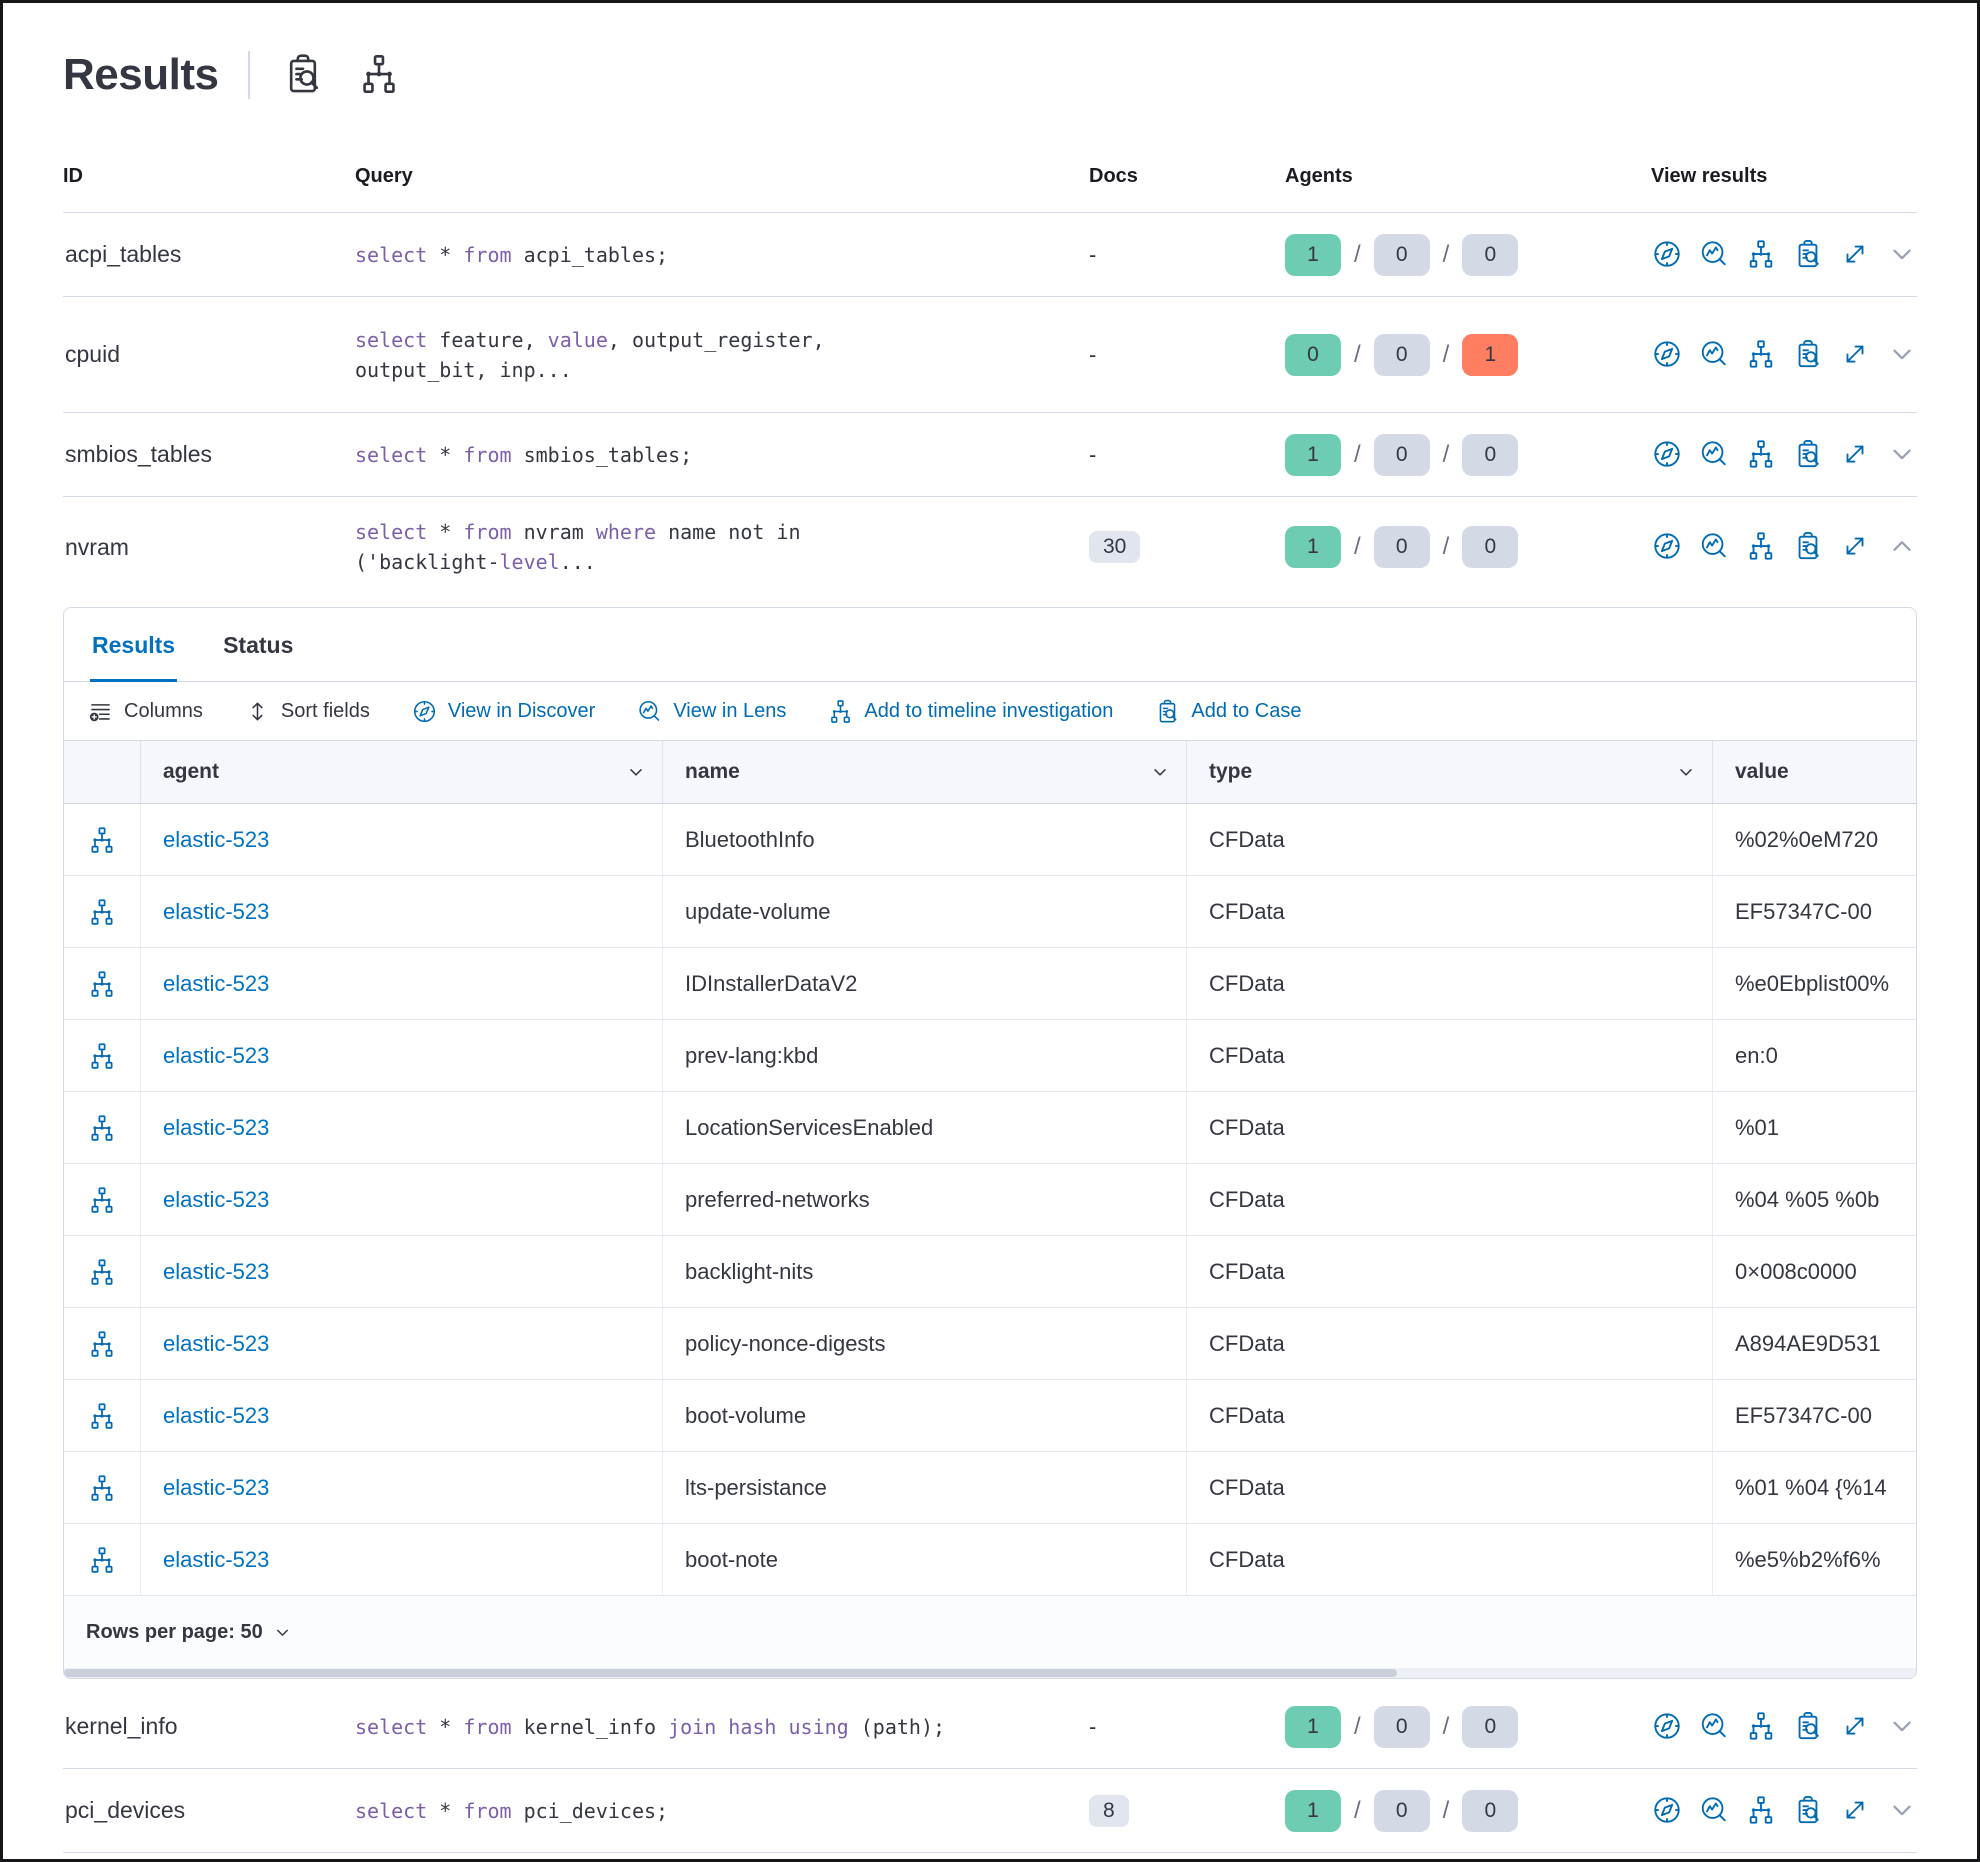 This screenshot has width=1980, height=1862. I want to click on add-to-timeline-button: Add to timeline investigation, so click(970, 711).